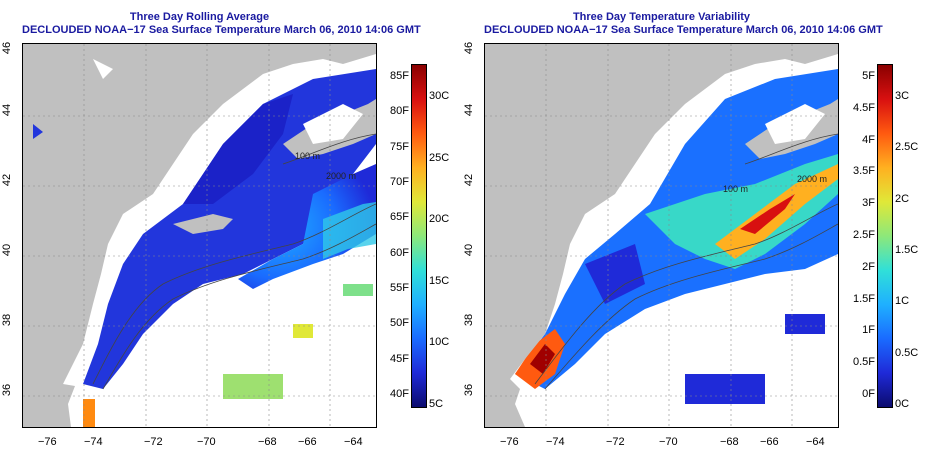 Image resolution: width=950 pixels, height=475 pixels. I want to click on colorbar-f-label: 1F, so click(868, 330).